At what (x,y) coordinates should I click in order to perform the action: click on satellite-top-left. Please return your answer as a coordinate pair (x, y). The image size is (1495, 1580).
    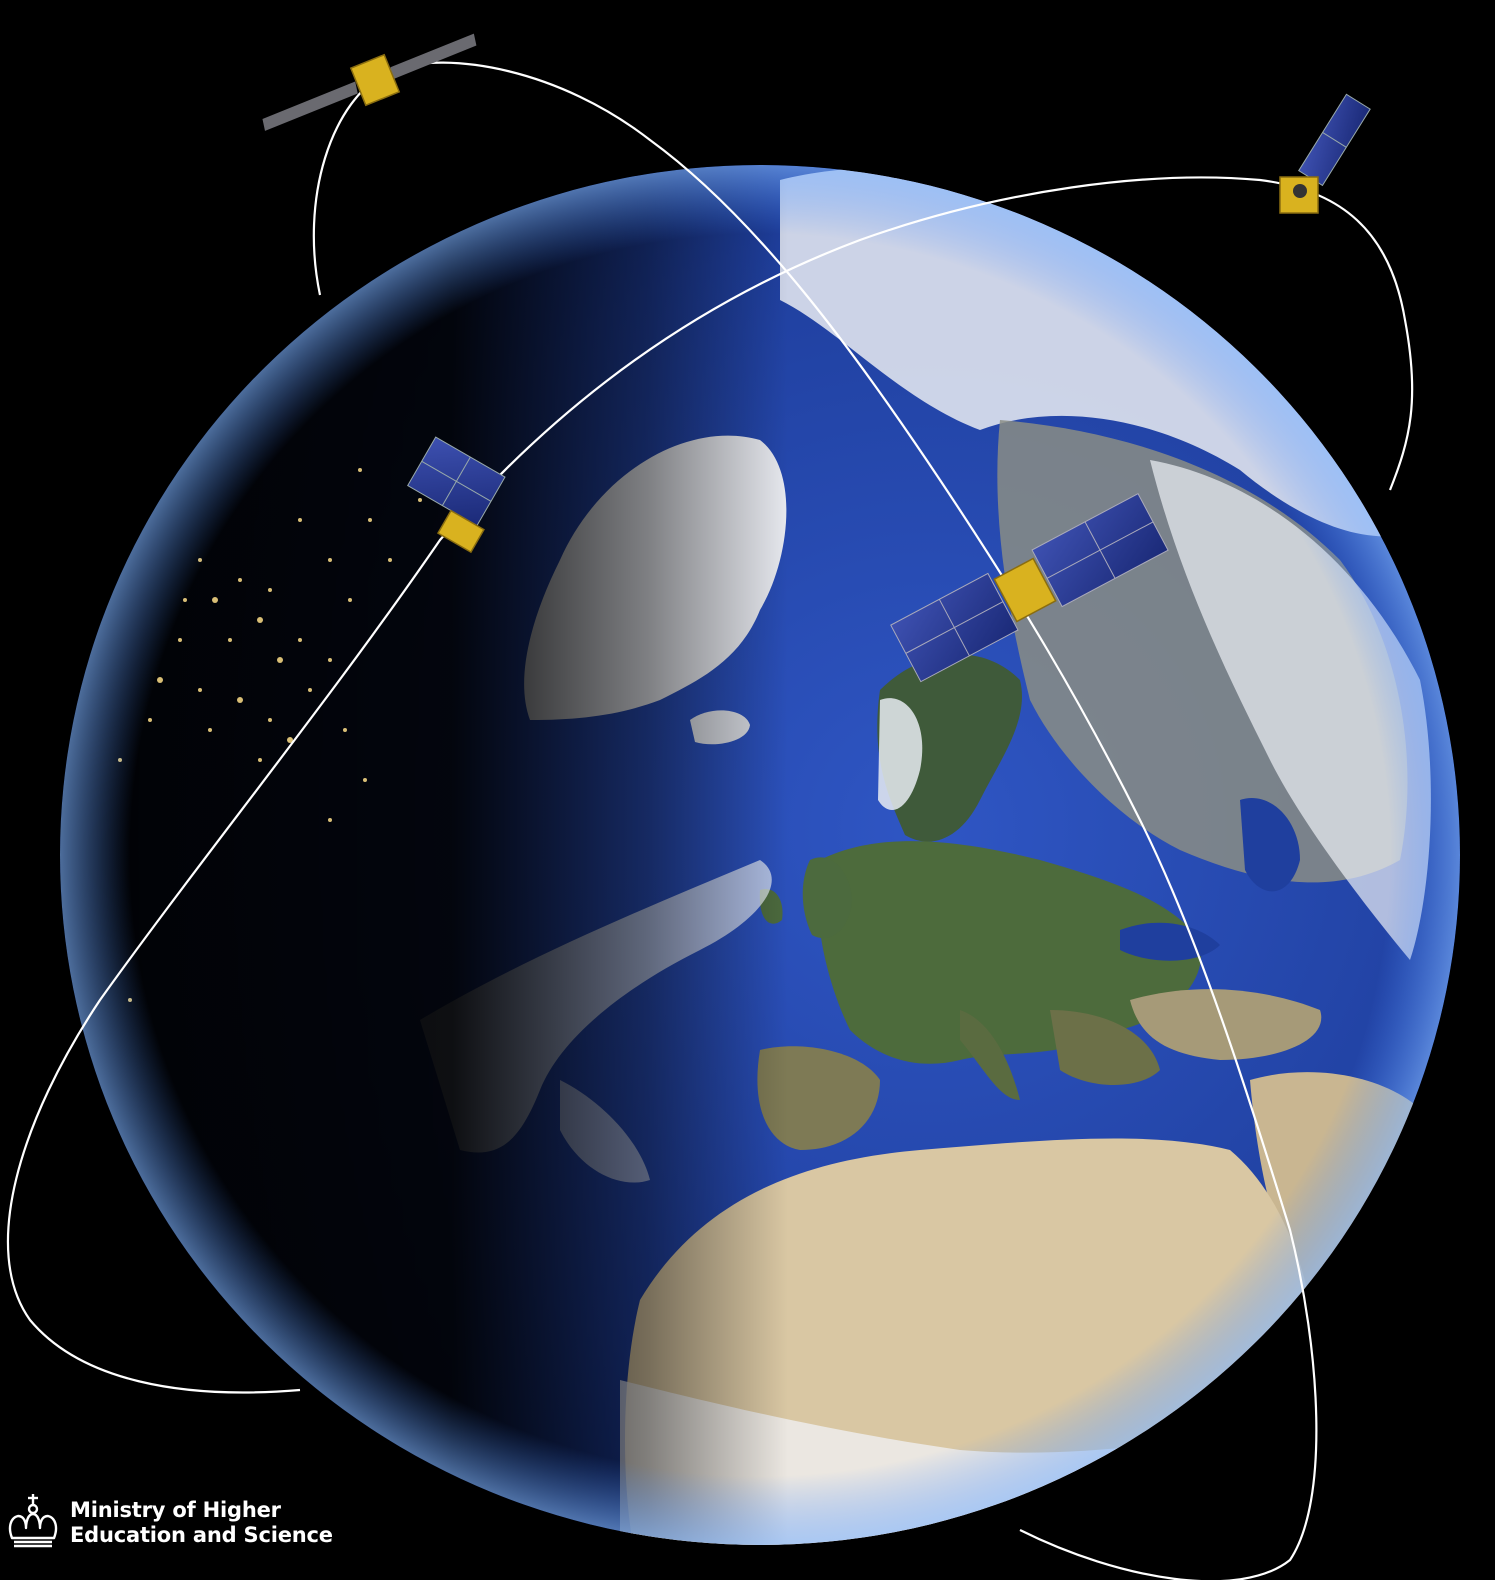
    Looking at the image, I should click on (369, 82).